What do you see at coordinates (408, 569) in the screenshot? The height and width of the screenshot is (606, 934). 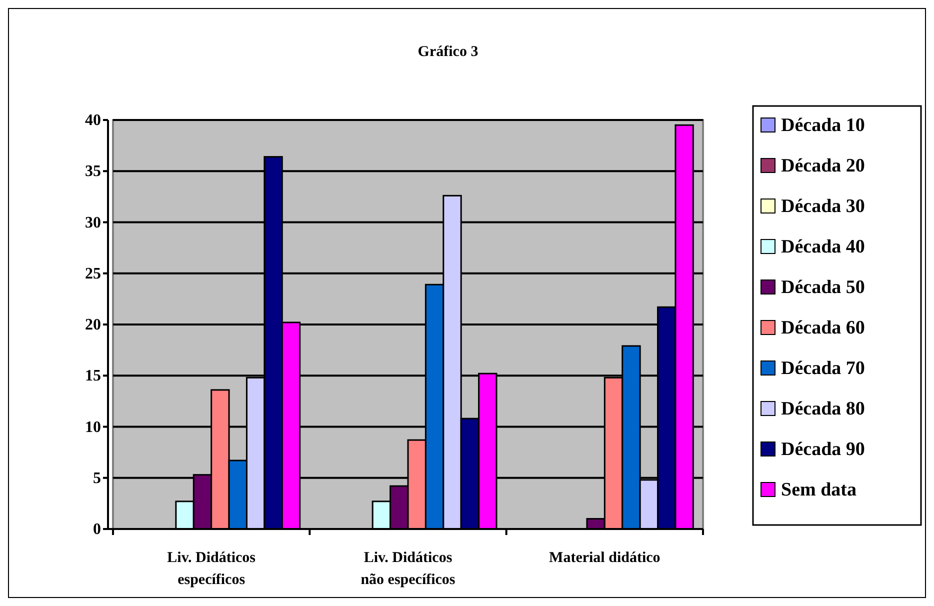 I see `x-tick-label: Liv. Didáticos não específicos` at bounding box center [408, 569].